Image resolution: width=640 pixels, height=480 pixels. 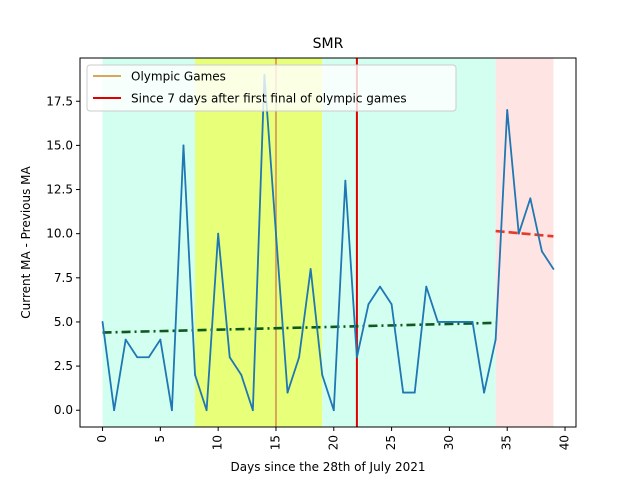 I want to click on x-axis-label: Days since the 28th of July 2021, so click(x=328, y=467).